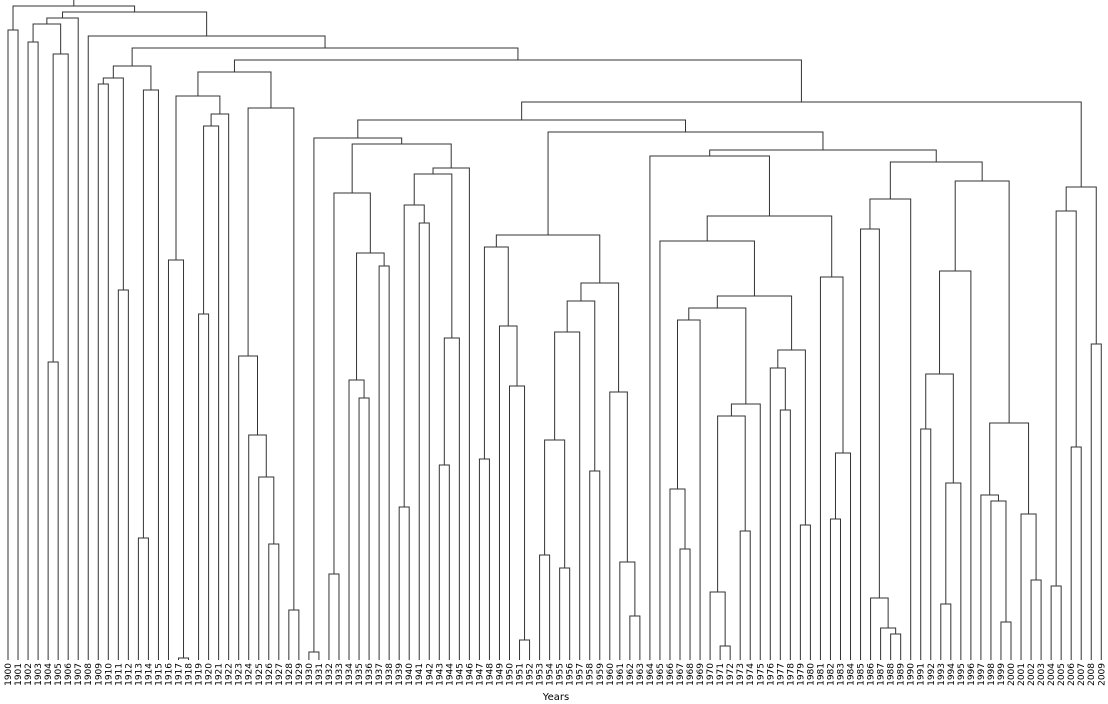  Describe the element at coordinates (59, 674) in the screenshot. I see `leaf-label: 1905` at that location.